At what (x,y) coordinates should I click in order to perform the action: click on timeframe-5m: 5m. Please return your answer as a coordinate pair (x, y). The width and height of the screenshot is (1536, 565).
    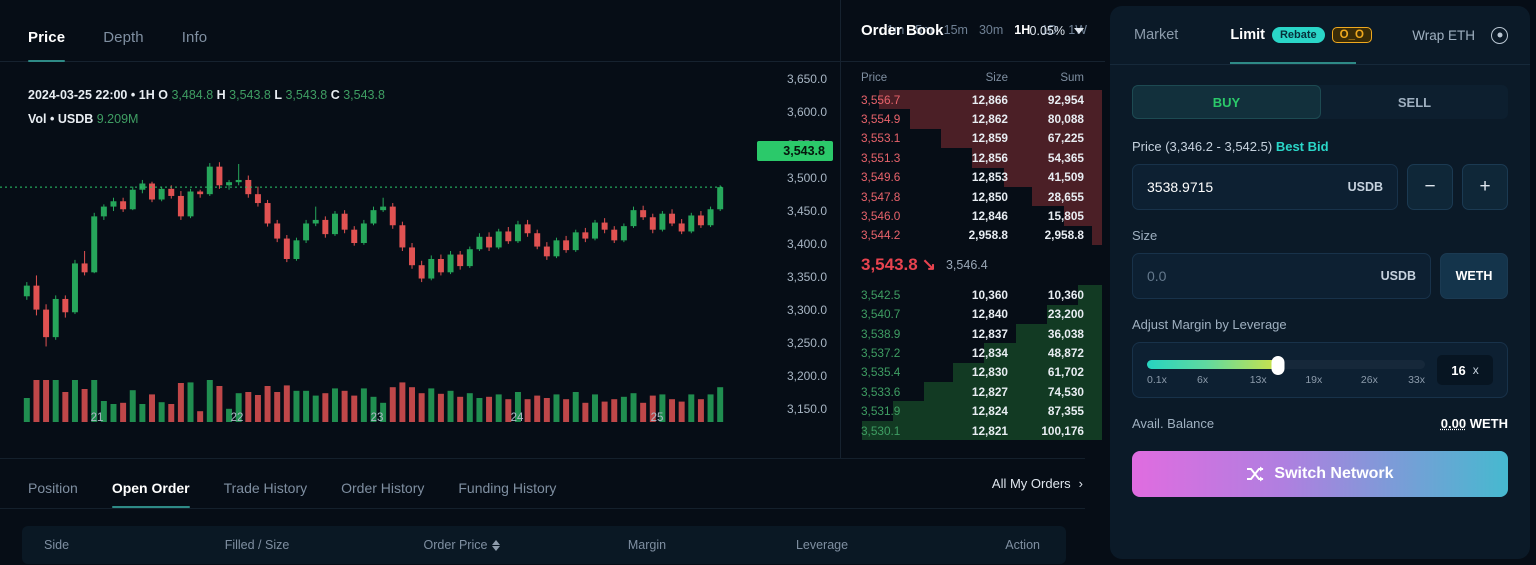
    Looking at the image, I should click on (924, 29).